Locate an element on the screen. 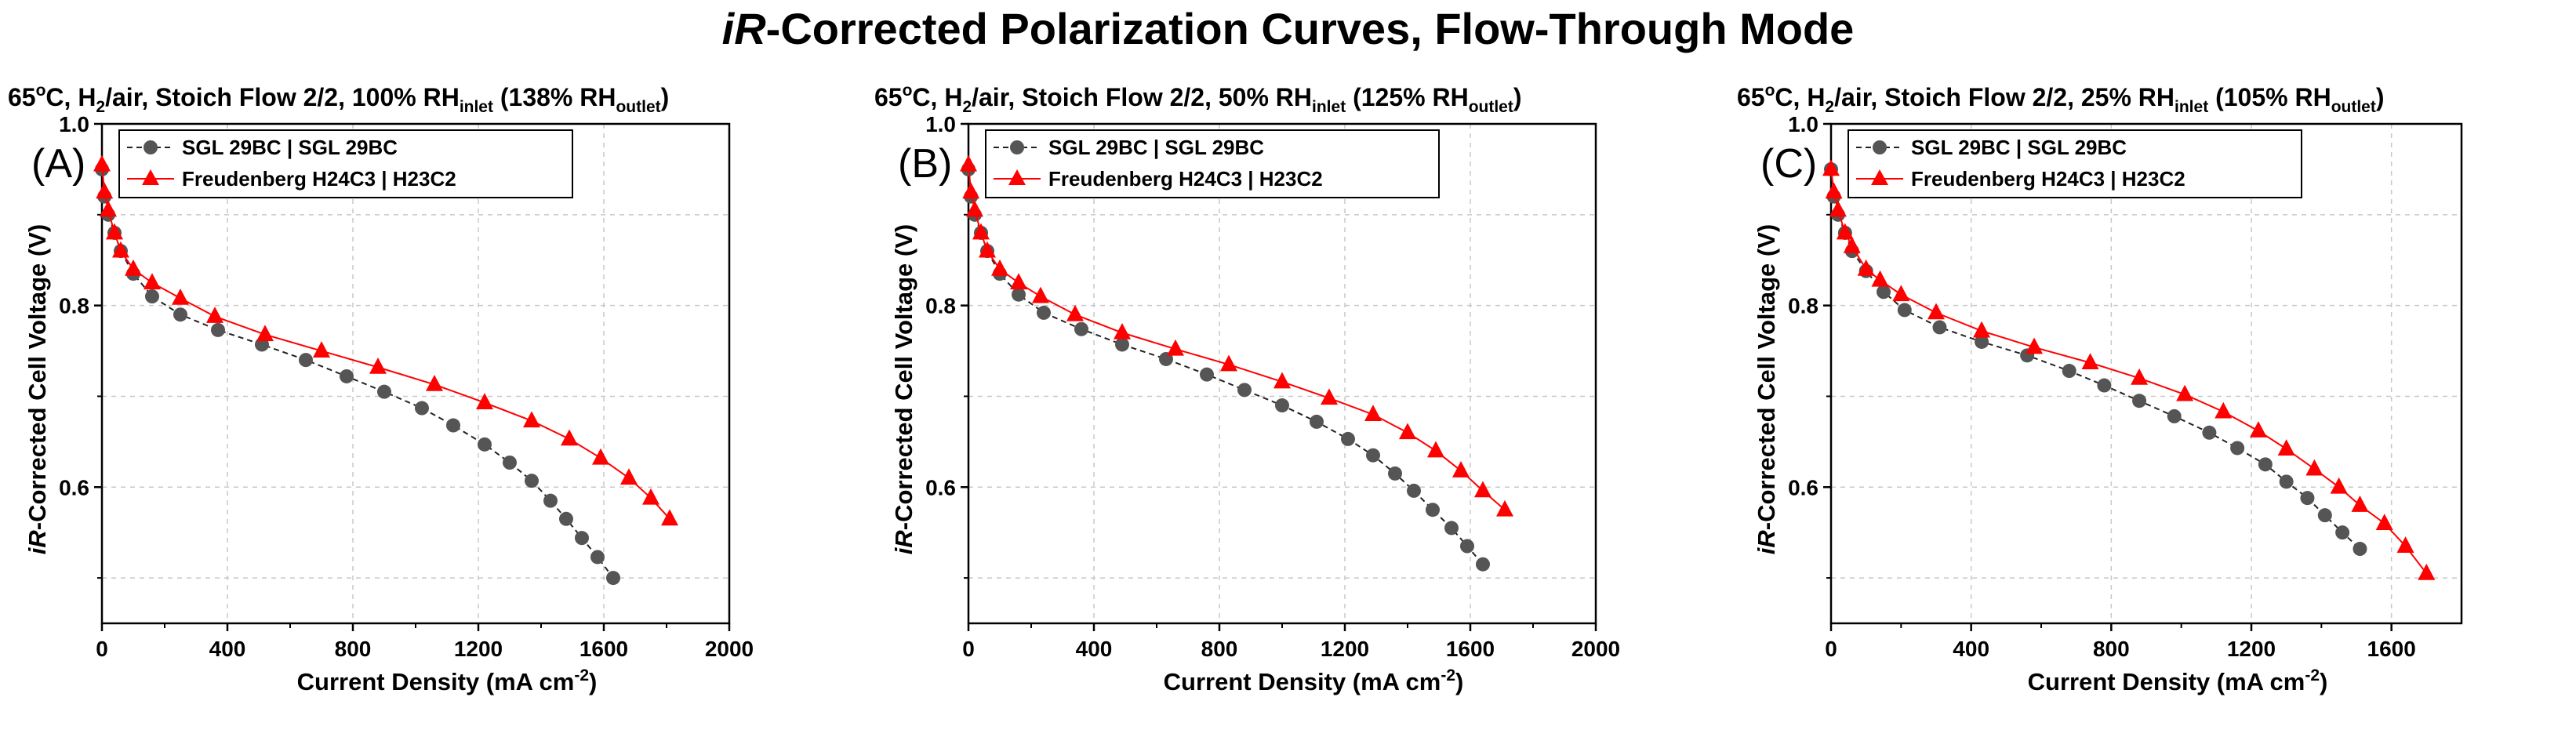 This screenshot has width=2576, height=748. subtitle-part: 65 is located at coordinates (1751, 97).